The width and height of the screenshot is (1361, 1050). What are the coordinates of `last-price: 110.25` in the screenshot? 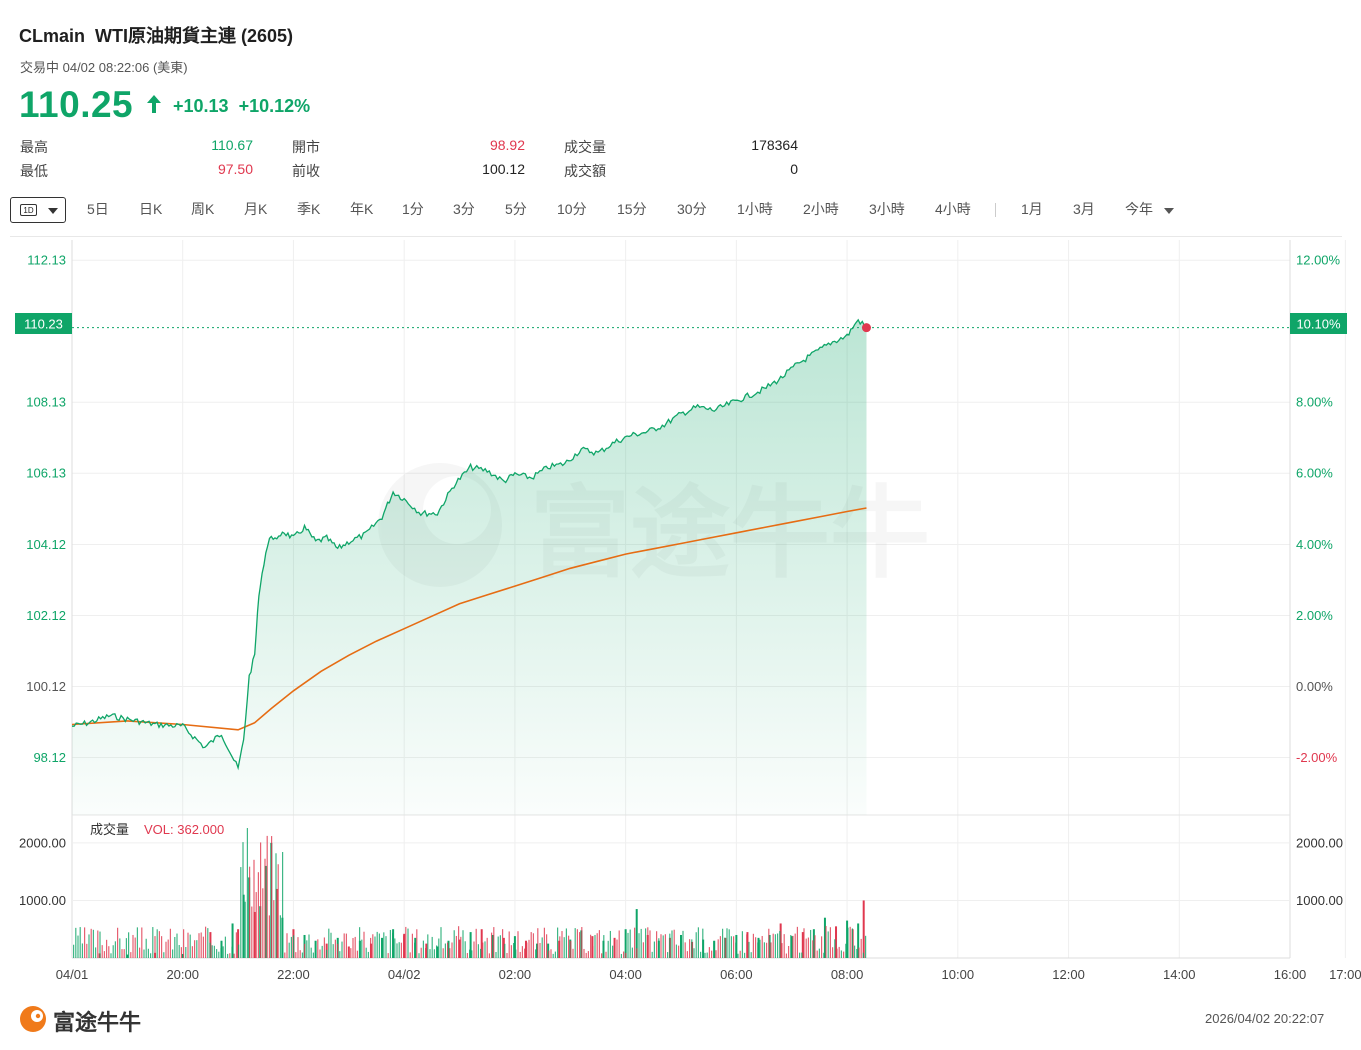 It's located at (76, 104).